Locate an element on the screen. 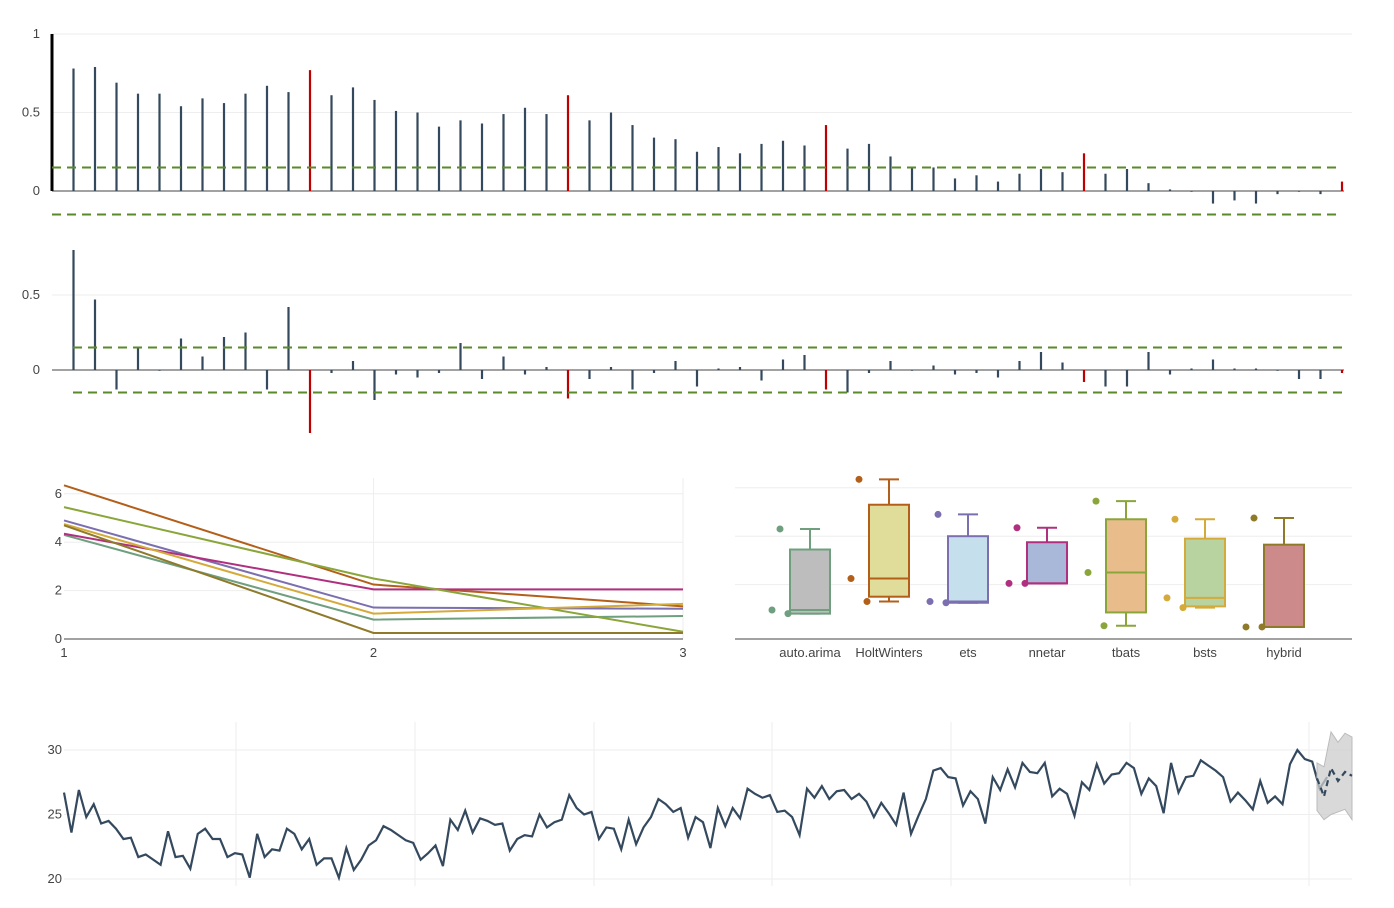 This screenshot has height=908, width=1394. forecast-line is located at coordinates (1334, 783).